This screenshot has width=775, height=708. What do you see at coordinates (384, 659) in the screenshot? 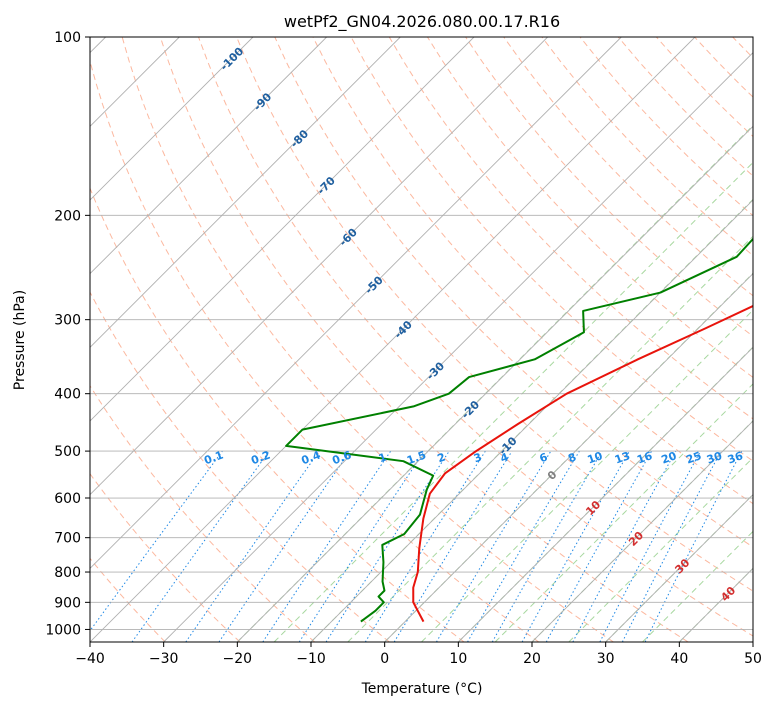
I see `x-tick-label: 0` at bounding box center [384, 659].